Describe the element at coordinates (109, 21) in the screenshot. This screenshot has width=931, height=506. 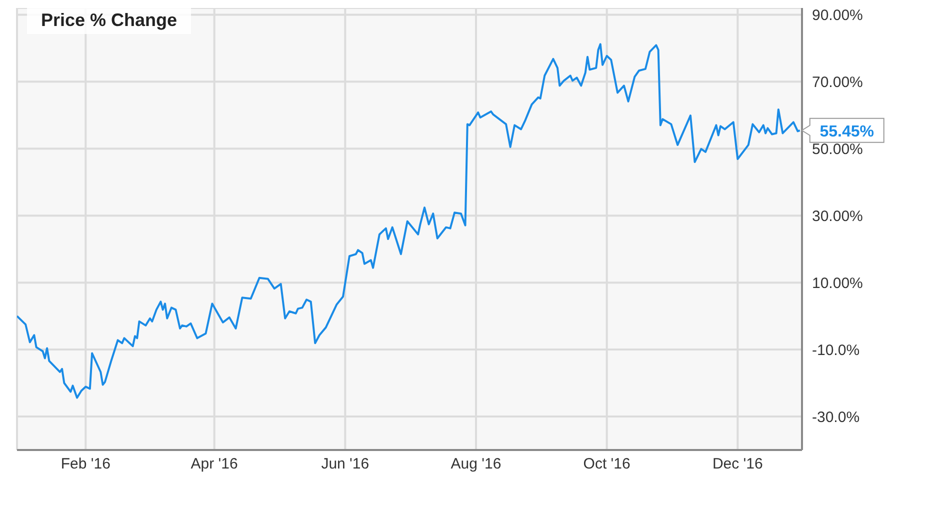
I see `chart-title: Price % Change` at that location.